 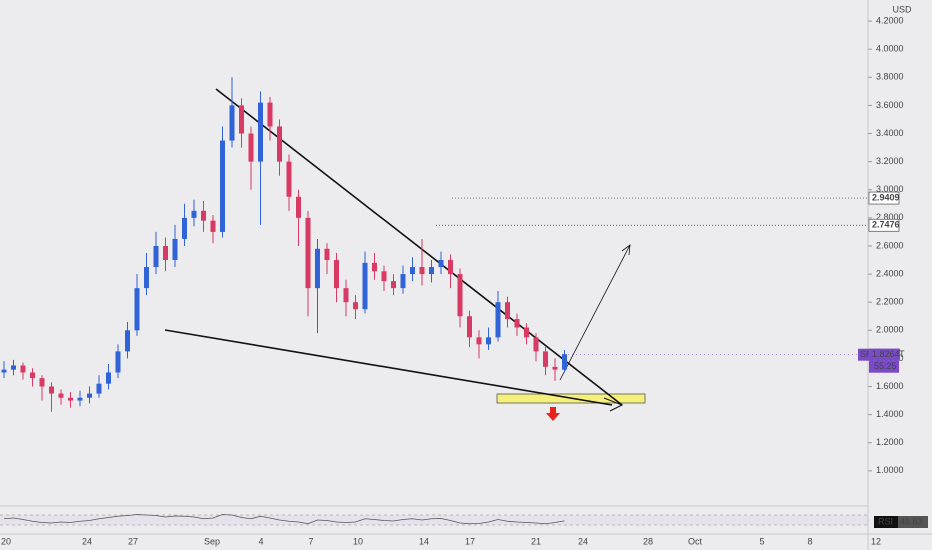 What do you see at coordinates (890, 330) in the screenshot?
I see `y-tick-label: 2.0000` at bounding box center [890, 330].